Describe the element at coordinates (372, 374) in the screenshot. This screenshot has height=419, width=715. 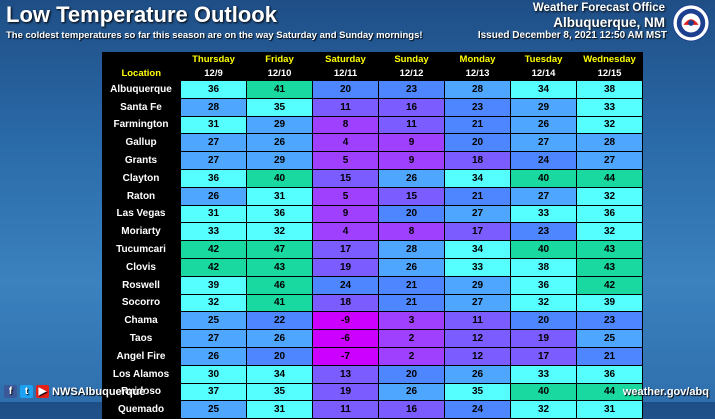
I see `table-row: Los Alamos 30 34 13 20 26 33 36` at that location.